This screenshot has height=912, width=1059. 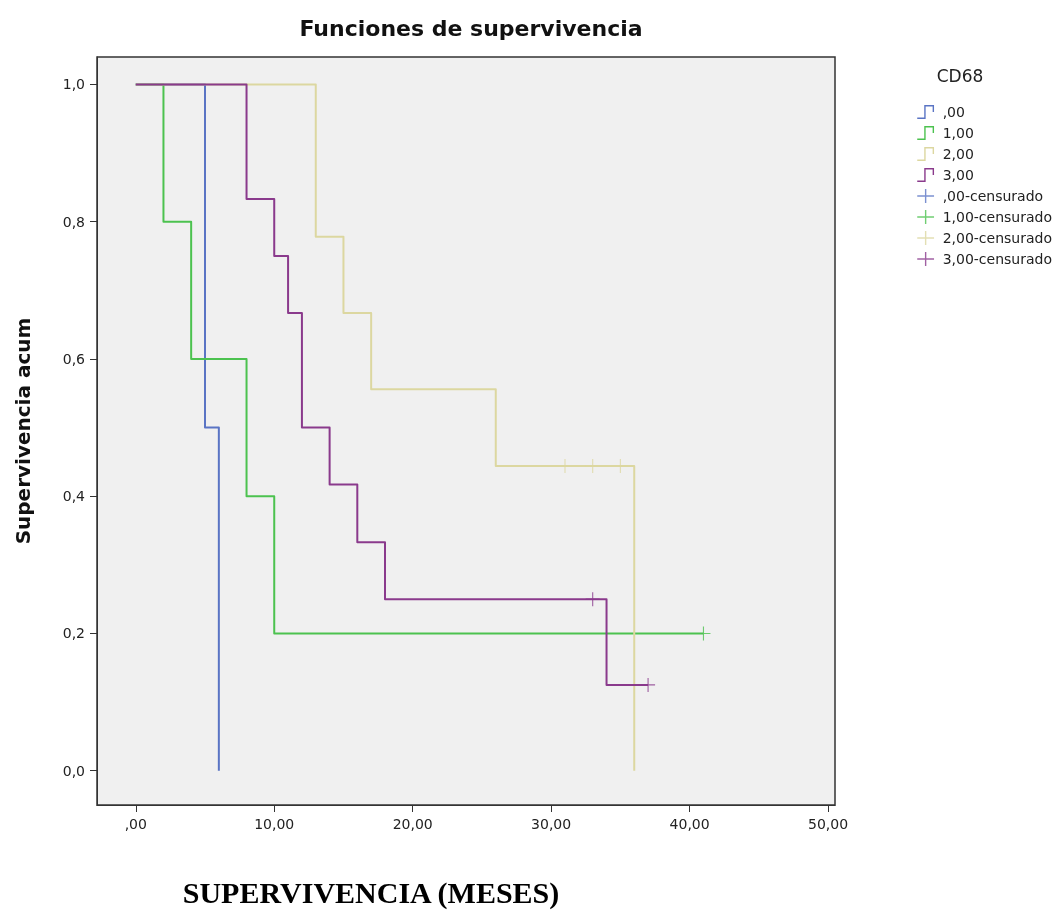 I want to click on x-tick-label: ,00, so click(x=135, y=824).